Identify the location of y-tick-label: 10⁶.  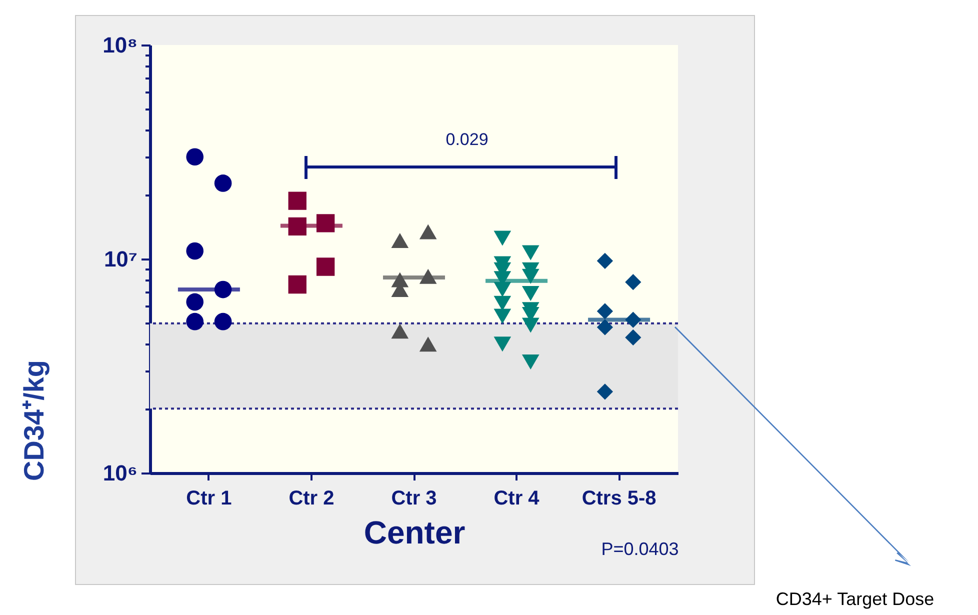
(120, 473).